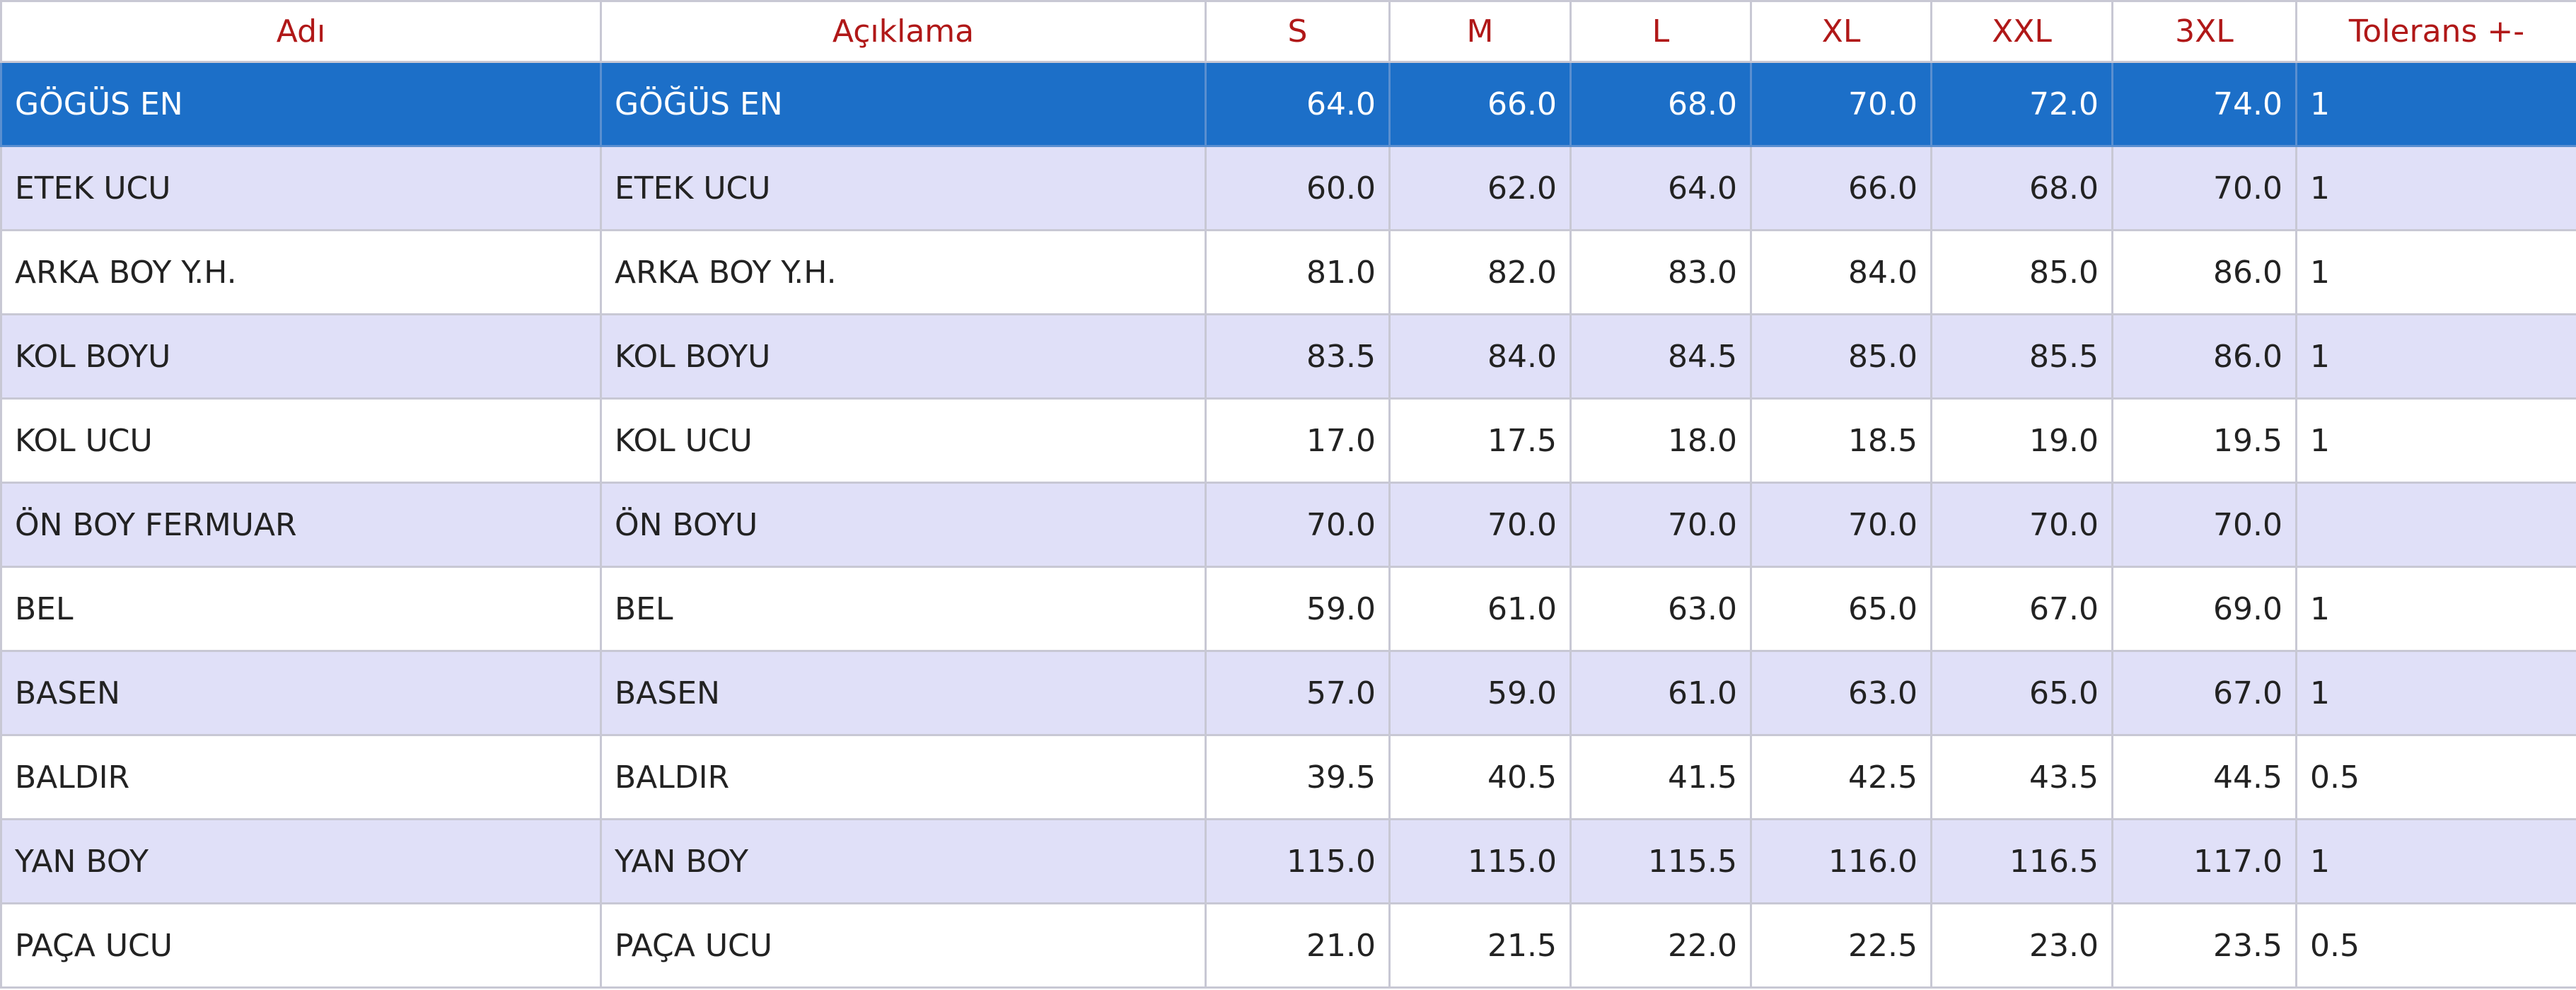  What do you see at coordinates (1841, 777) in the screenshot?
I see `table-cell: 42.5` at bounding box center [1841, 777].